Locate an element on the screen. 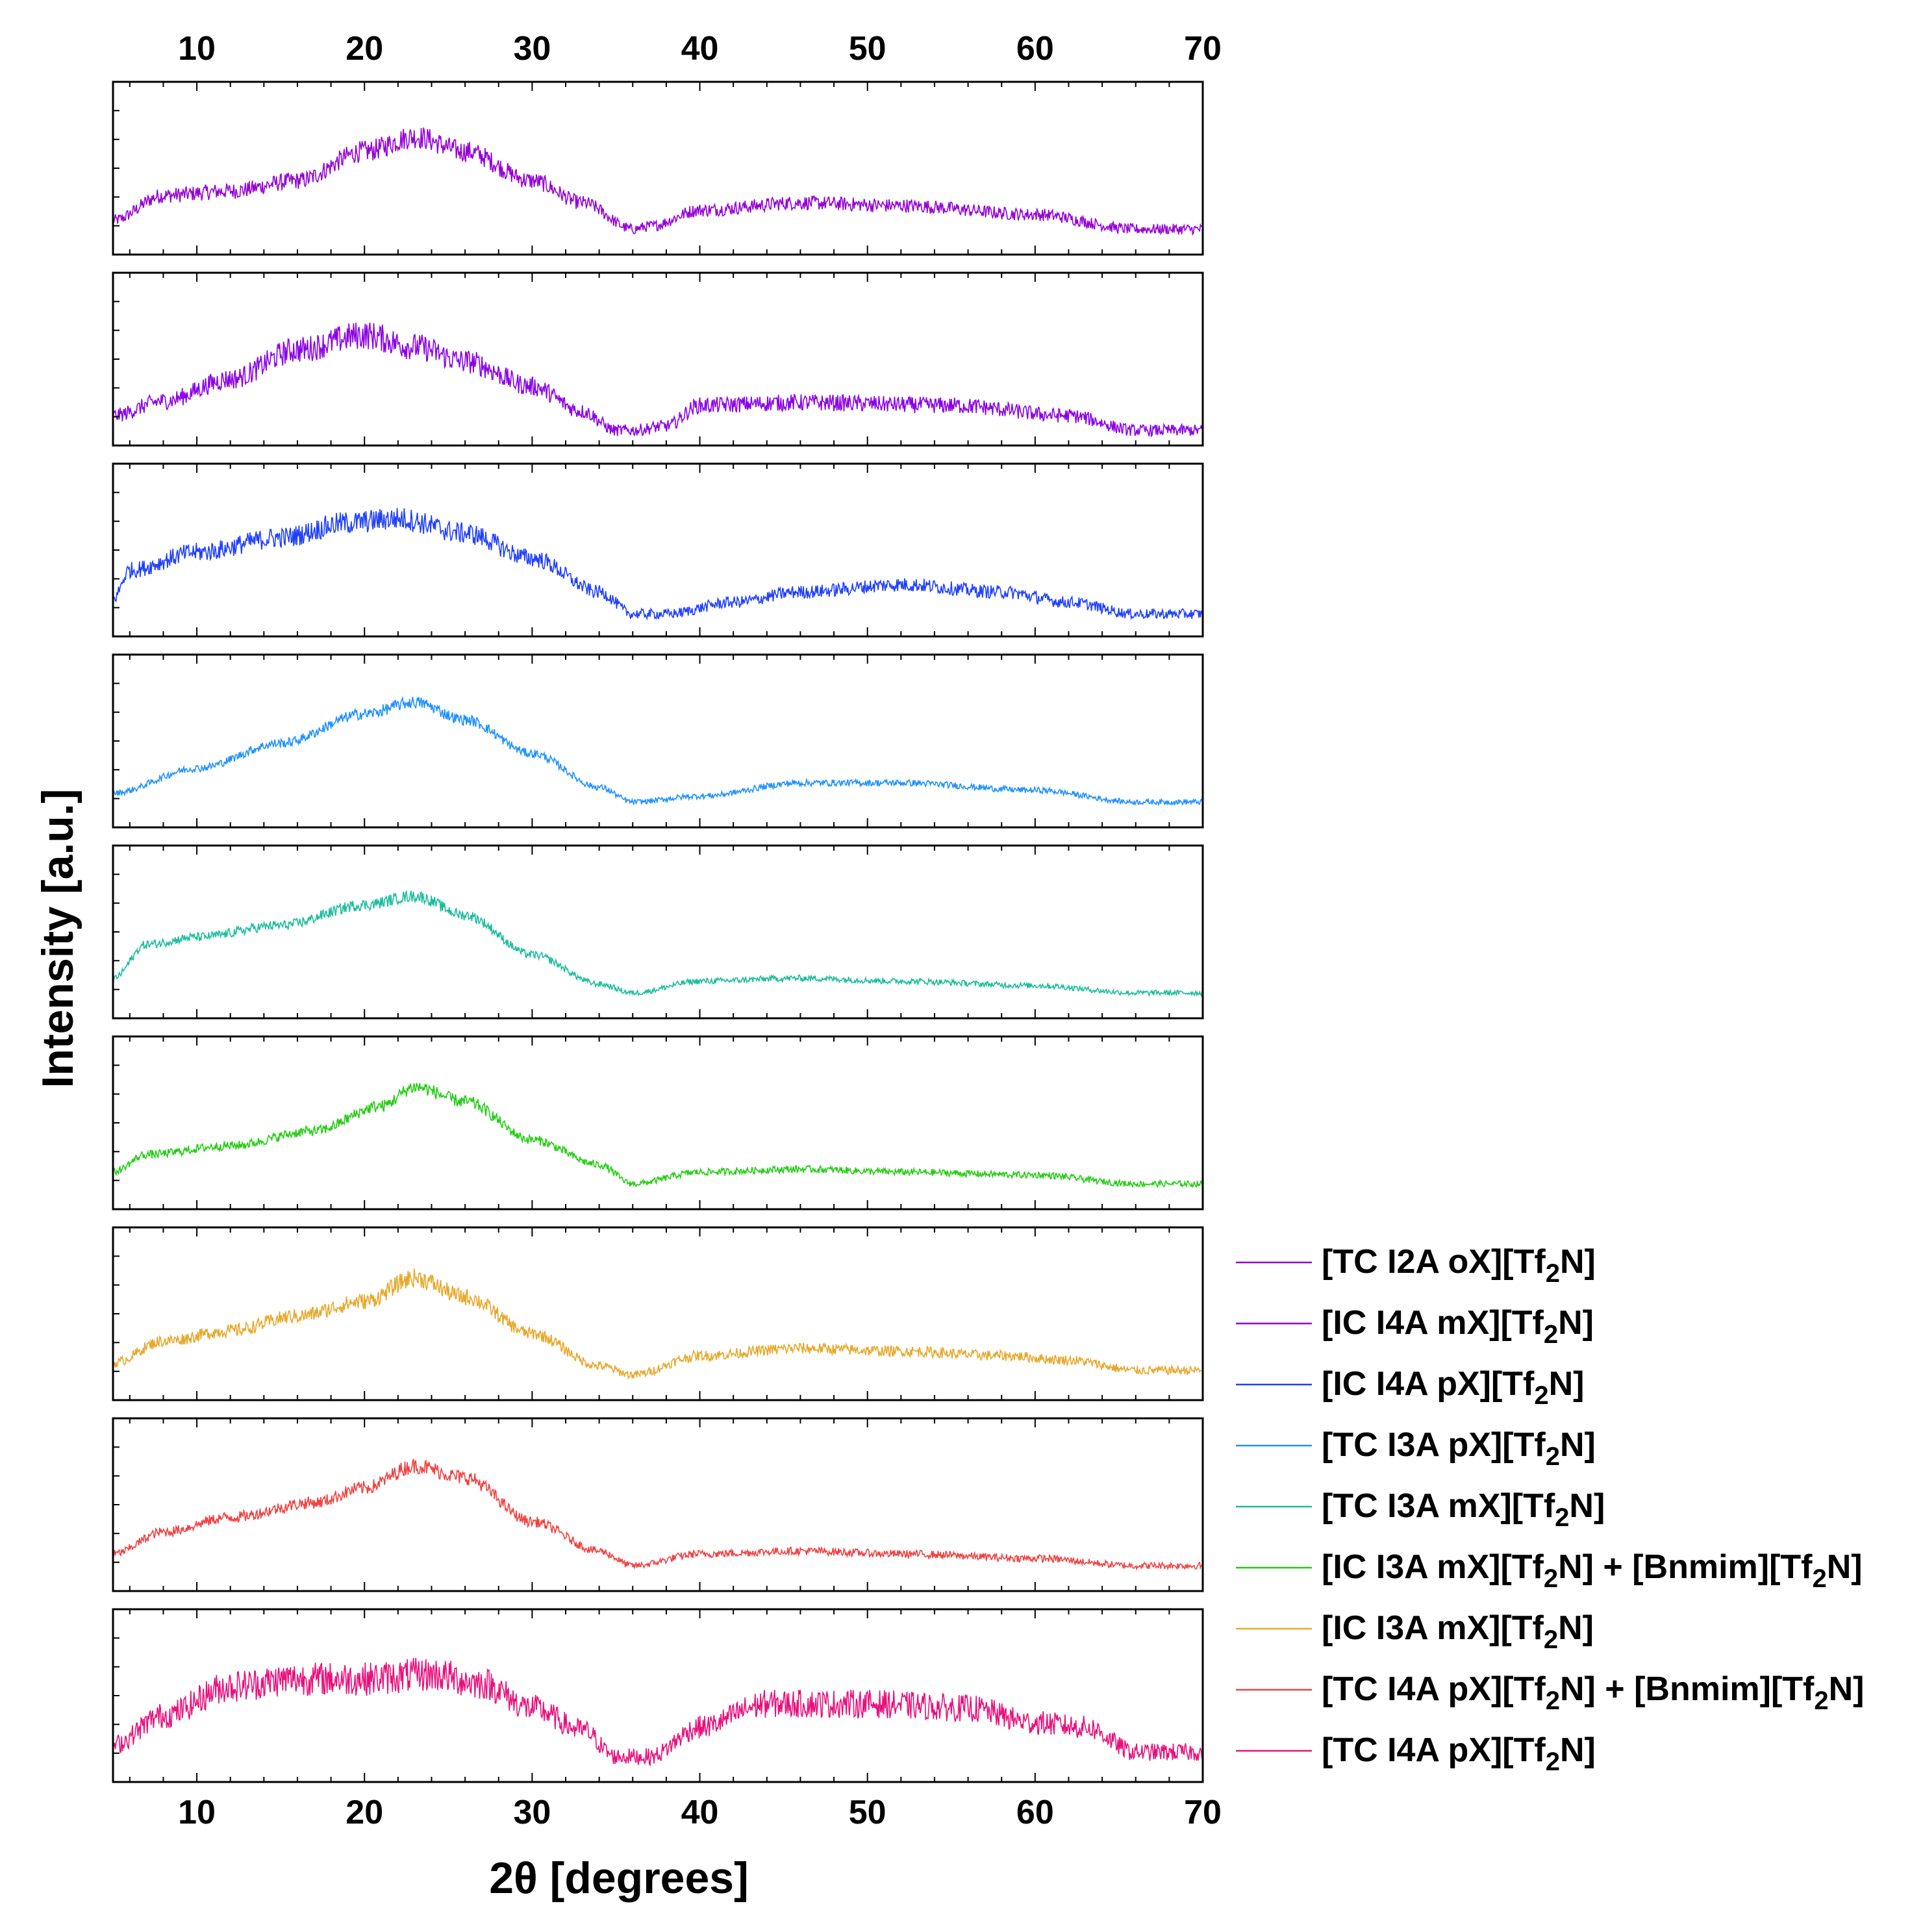  legend-item-2: [IC I4A mX][Tf2N] is located at coordinates (1415, 1326).